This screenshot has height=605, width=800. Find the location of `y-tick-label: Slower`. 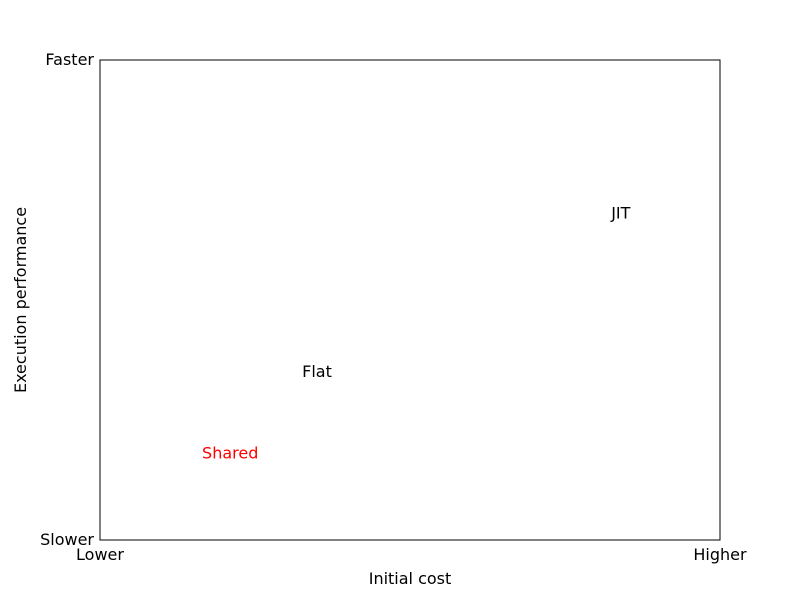

y-tick-label: Slower is located at coordinates (67, 539).